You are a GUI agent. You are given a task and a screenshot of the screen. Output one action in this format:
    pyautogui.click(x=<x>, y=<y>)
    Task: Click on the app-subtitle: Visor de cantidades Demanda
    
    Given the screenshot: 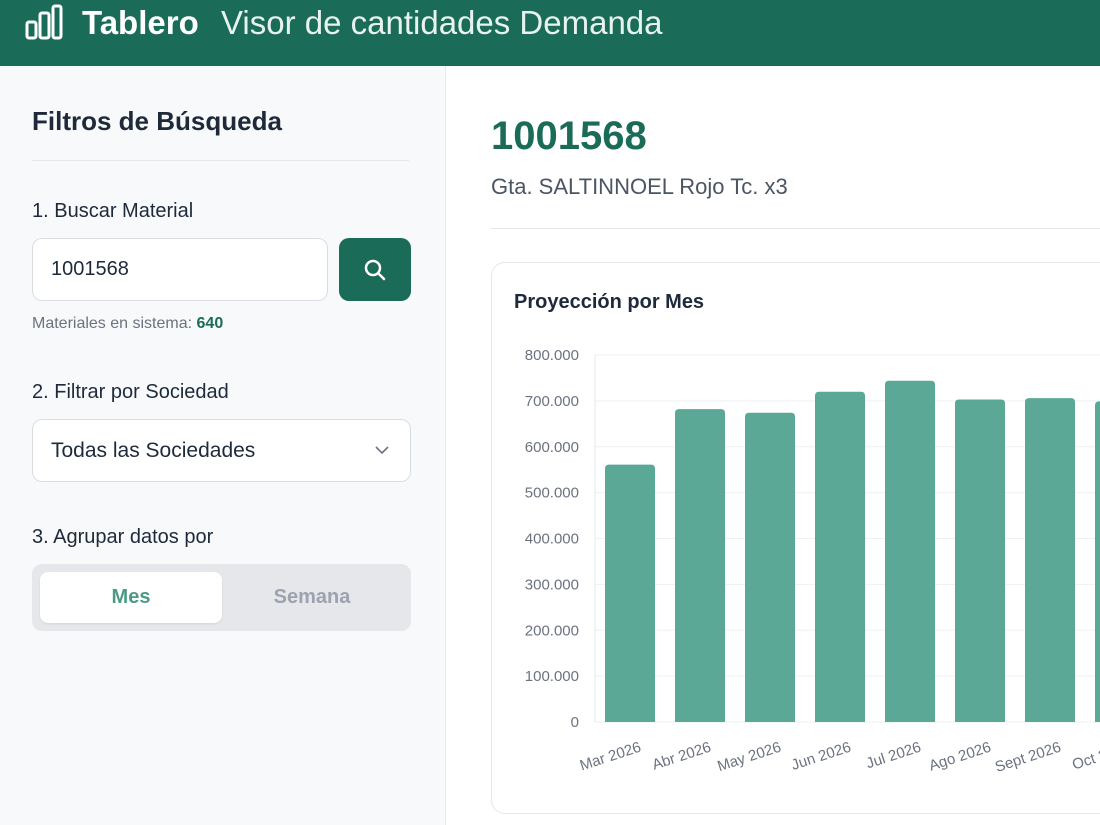 What is the action you would take?
    pyautogui.click(x=442, y=22)
    